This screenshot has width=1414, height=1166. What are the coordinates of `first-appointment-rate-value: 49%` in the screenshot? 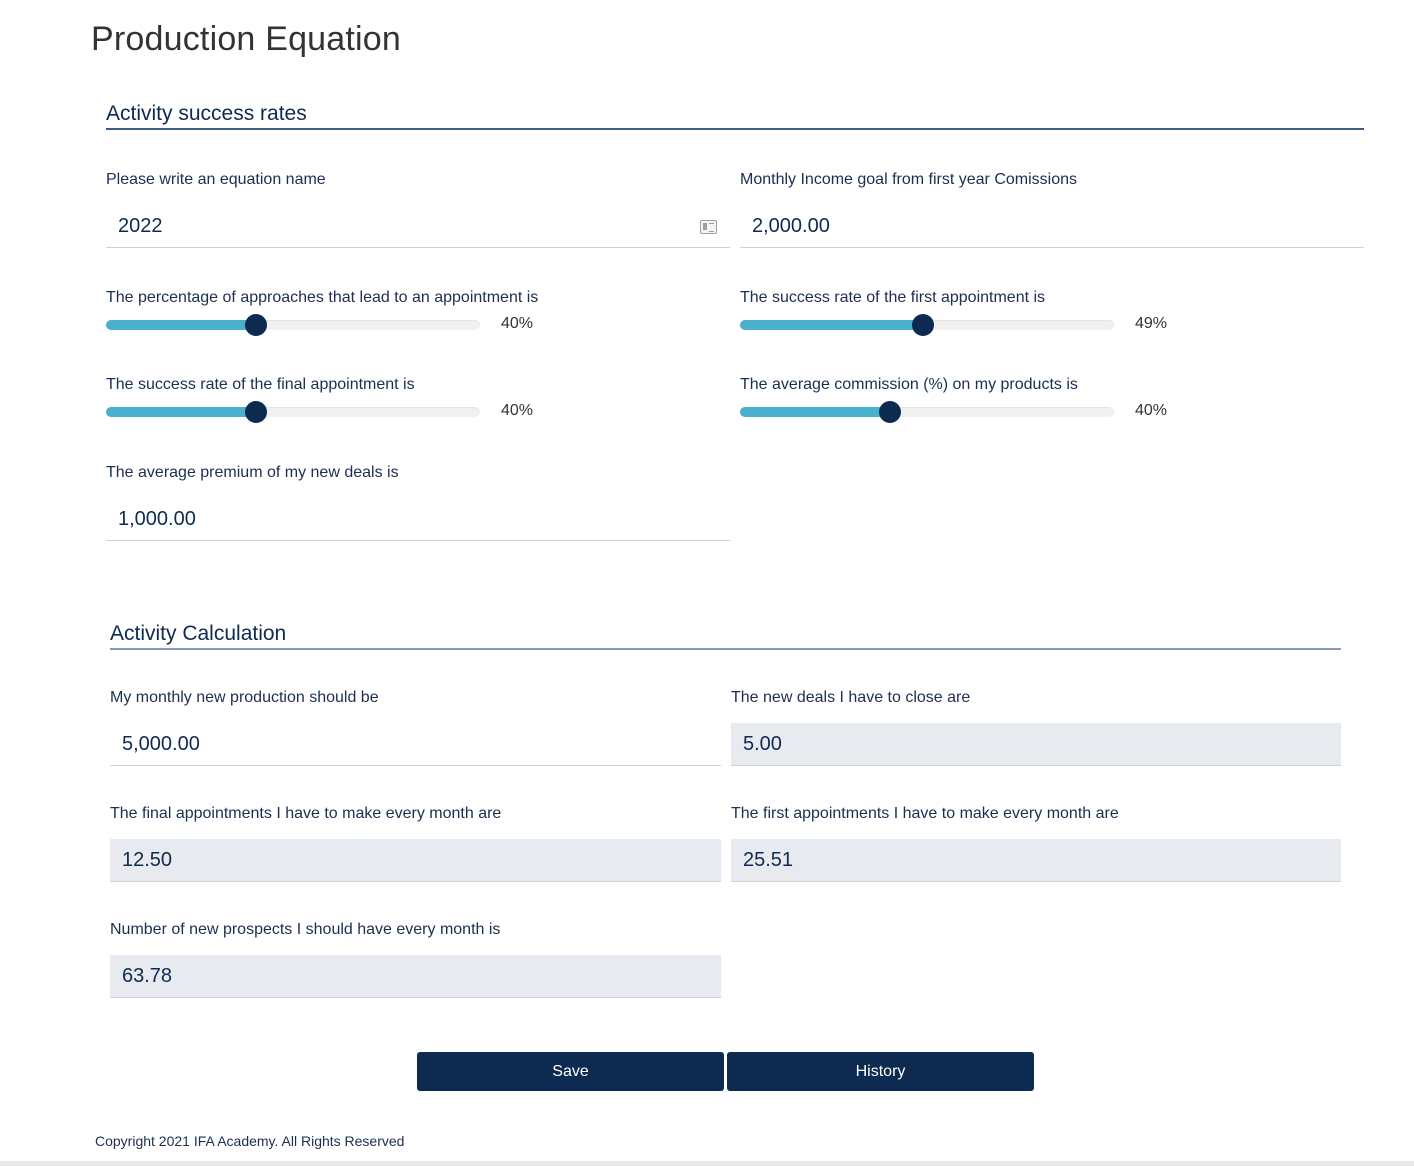 It's located at (1151, 323).